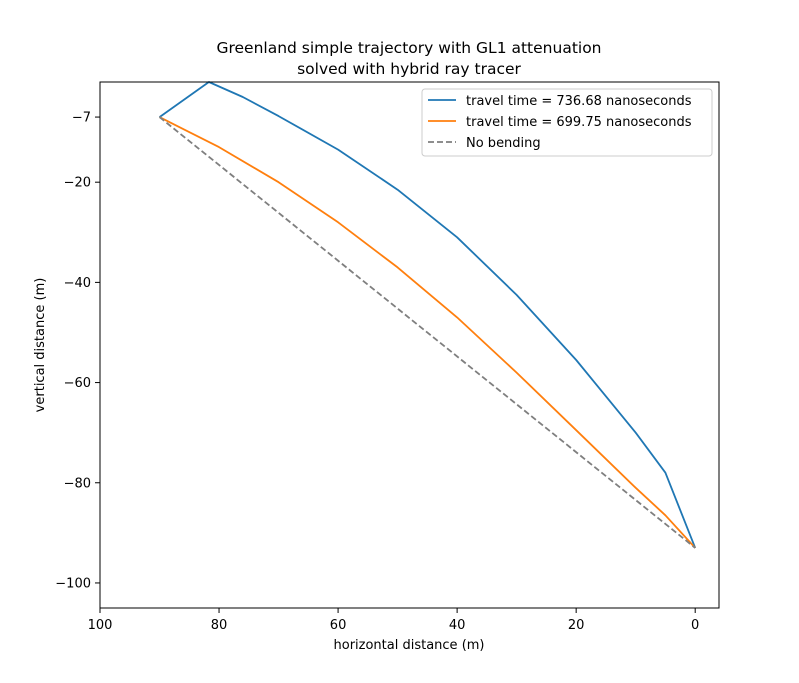 This screenshot has width=799, height=683. Describe the element at coordinates (576, 625) in the screenshot. I see `x-tick-label-4: 20` at that location.